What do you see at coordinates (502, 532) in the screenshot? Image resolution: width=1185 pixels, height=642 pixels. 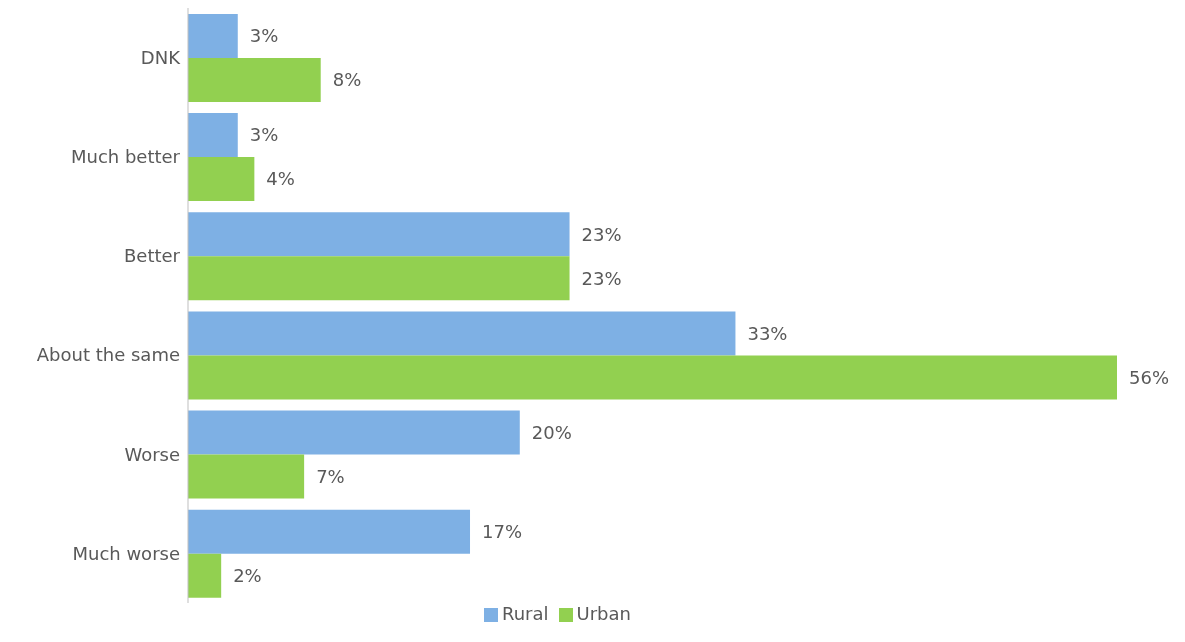 I see `data-label: 17%` at bounding box center [502, 532].